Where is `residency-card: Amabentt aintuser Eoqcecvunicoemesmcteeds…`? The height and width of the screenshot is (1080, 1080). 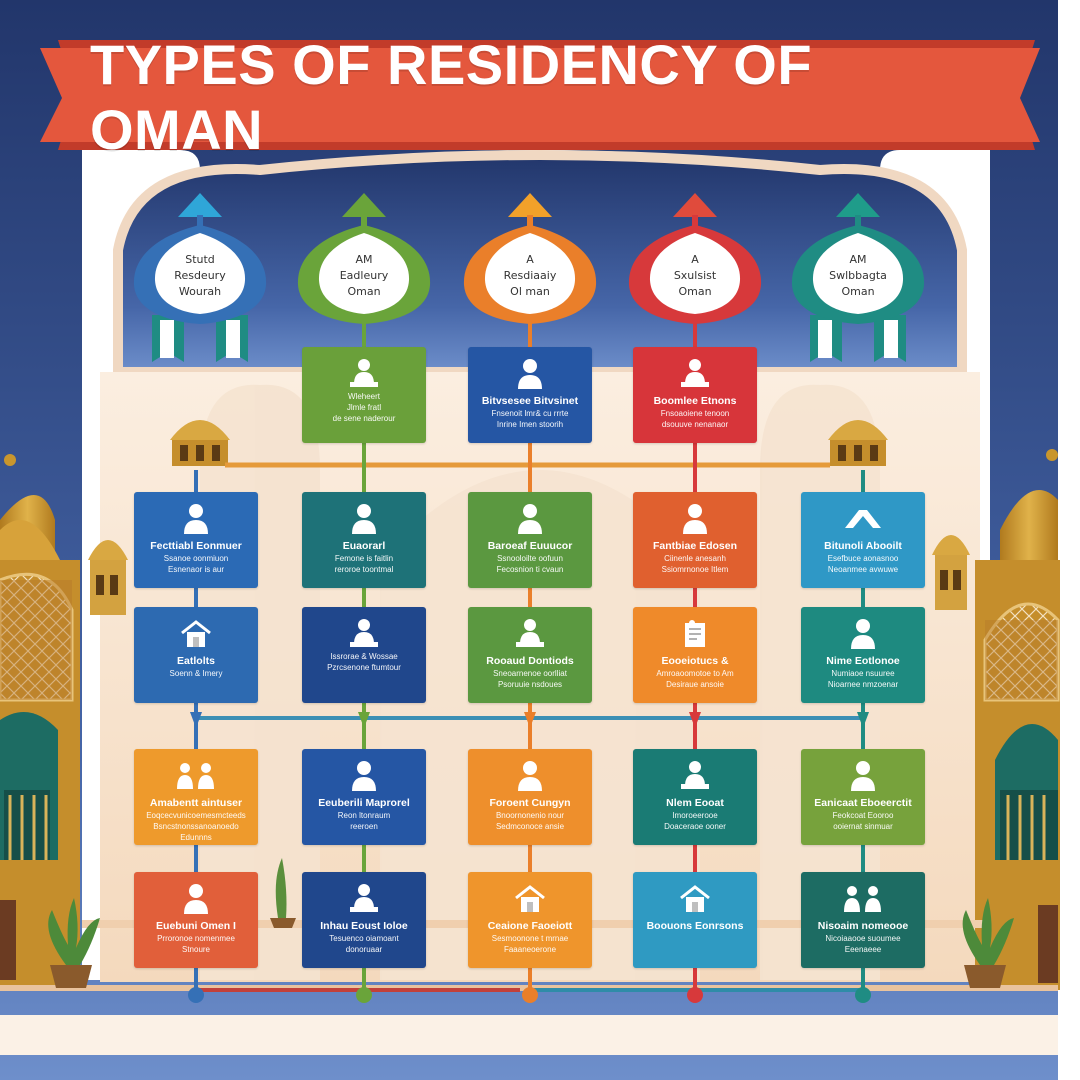 residency-card: Amabentt aintuser Eoqcecvunicoemesmcteeds… is located at coordinates (196, 797).